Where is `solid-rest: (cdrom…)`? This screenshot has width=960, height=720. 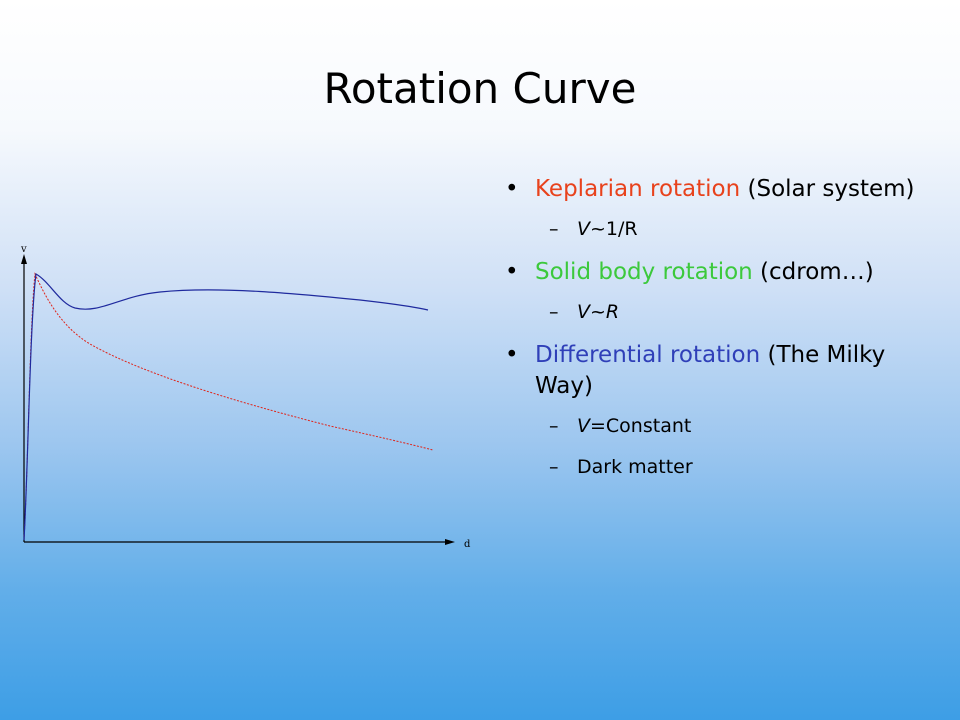 solid-rest: (cdrom…) is located at coordinates (813, 272).